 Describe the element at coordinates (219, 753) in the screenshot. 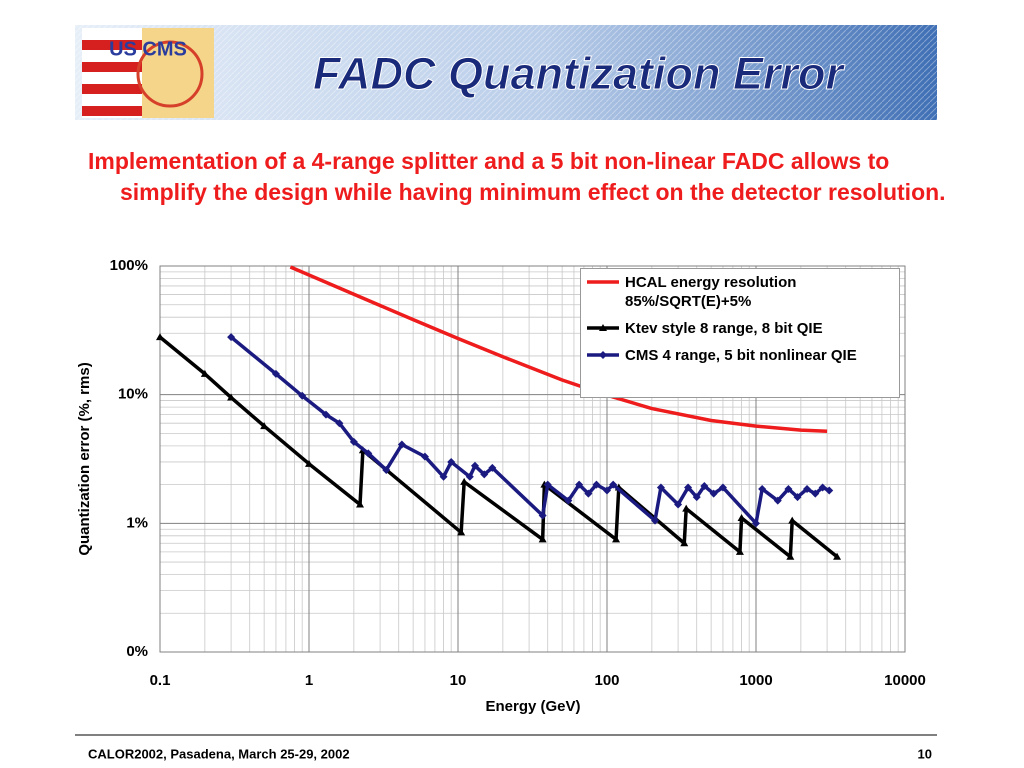

I see `footer-text: CALOR2002, Pasadena, March 25-29, 2002` at that location.